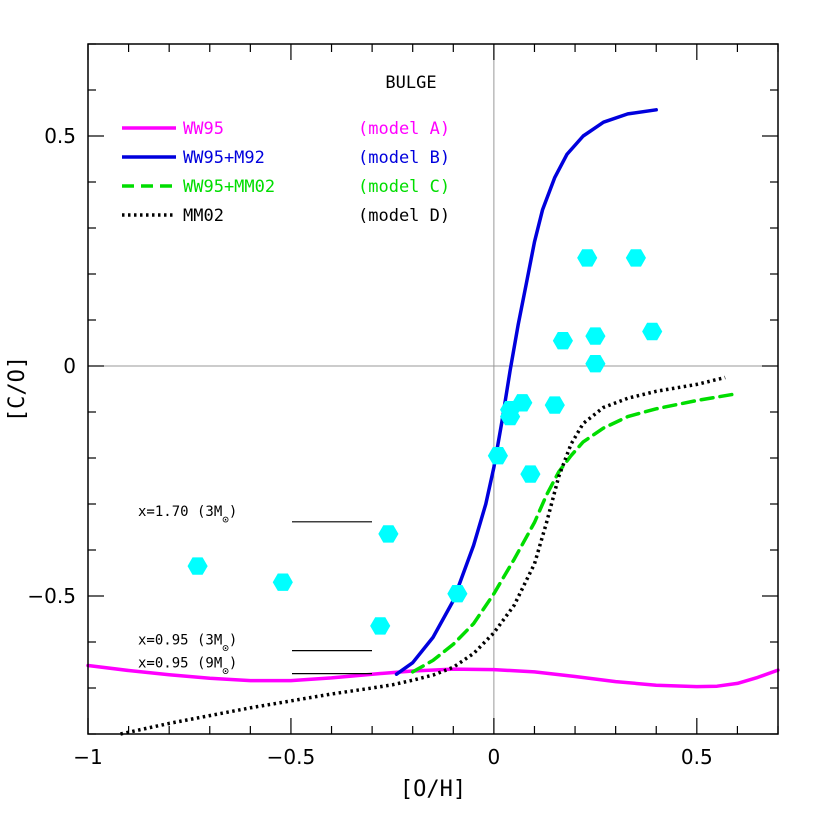 Image resolution: width=822 pixels, height=822 pixels. I want to click on legend-model: (model B), so click(404, 158).